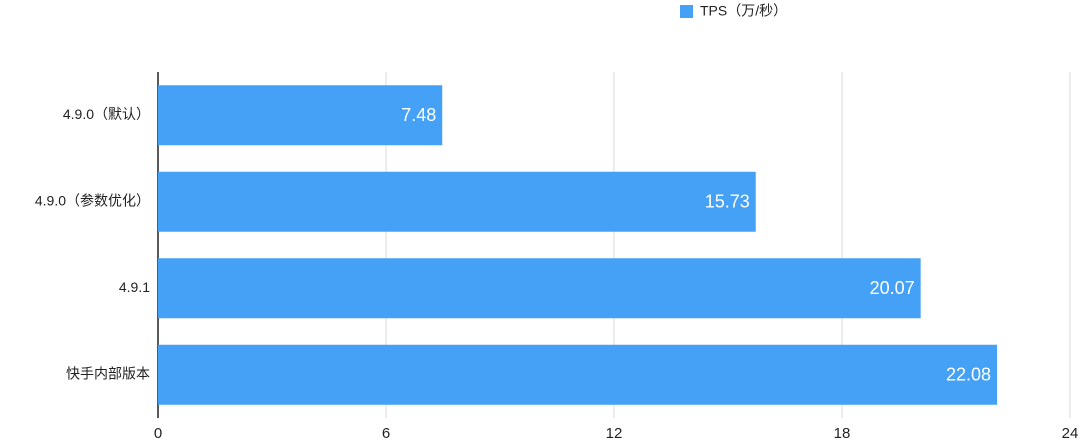 The image size is (1080, 444). I want to click on x-tick-label: 6, so click(386, 433).